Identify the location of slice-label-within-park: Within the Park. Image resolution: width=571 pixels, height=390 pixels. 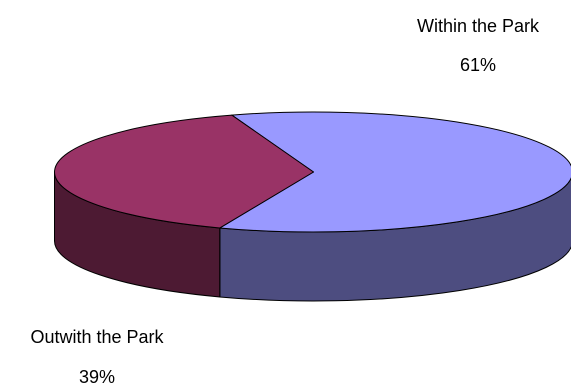
(478, 26).